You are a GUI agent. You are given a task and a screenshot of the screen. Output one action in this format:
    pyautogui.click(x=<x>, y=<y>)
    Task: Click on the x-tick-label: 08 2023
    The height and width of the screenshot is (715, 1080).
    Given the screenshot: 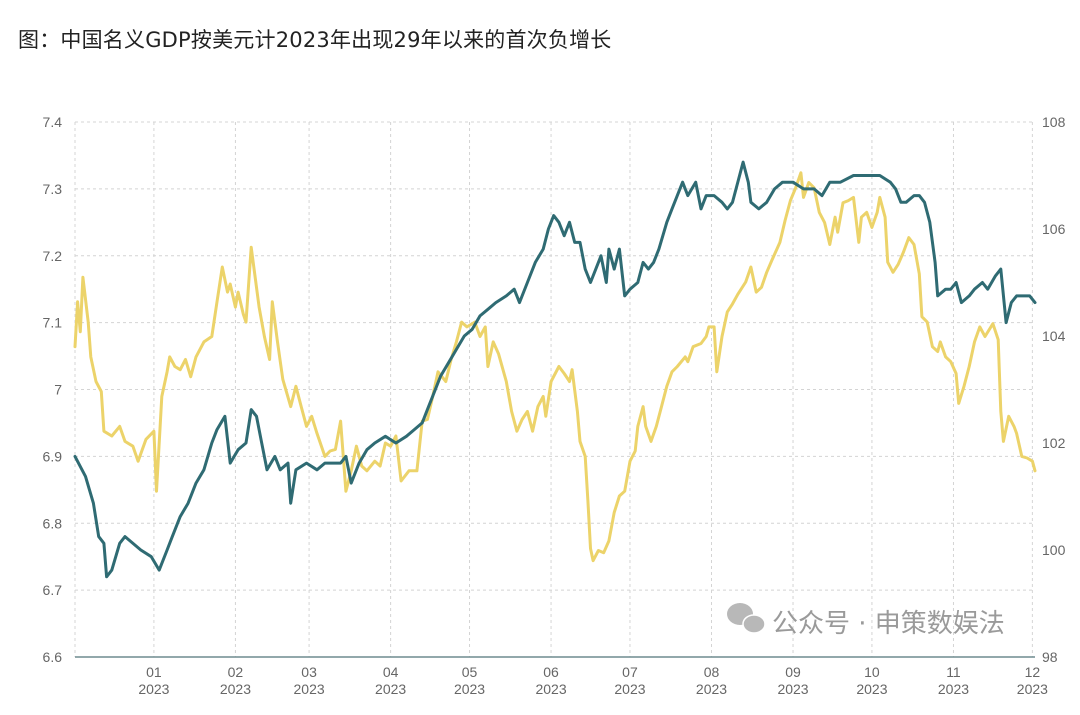 What is the action you would take?
    pyautogui.click(x=711, y=680)
    